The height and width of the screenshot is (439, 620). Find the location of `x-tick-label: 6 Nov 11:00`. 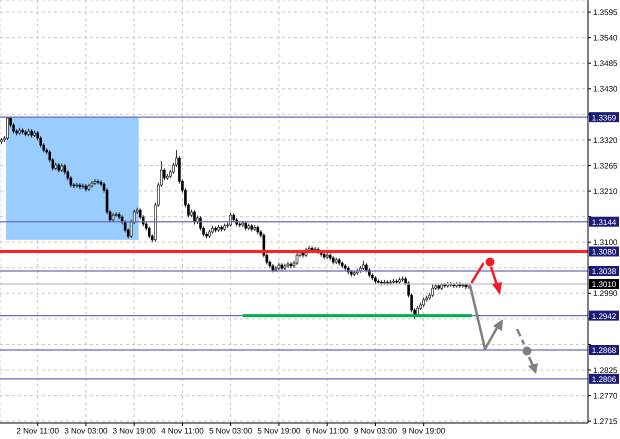

x-tick-label: 6 Nov 11:00 is located at coordinates (327, 431).